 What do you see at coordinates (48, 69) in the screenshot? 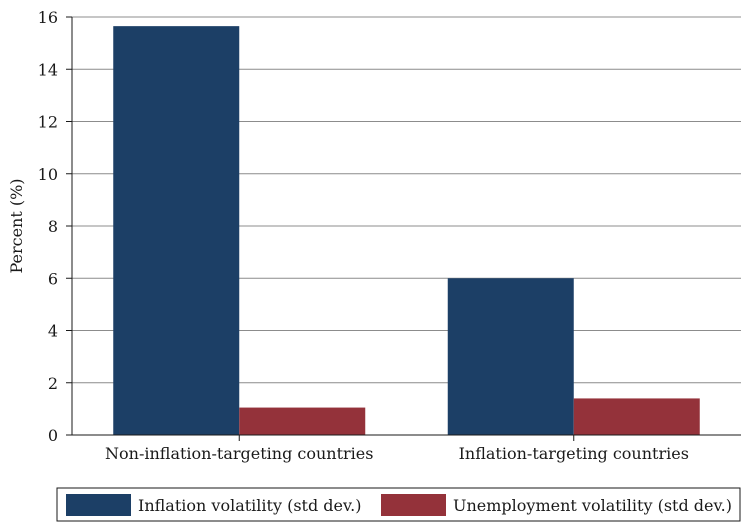
I see `y-tick-label: 14` at bounding box center [48, 69].